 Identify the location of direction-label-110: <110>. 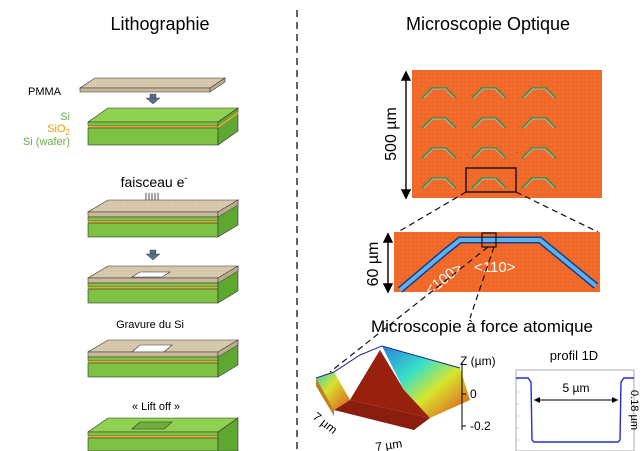
(495, 267).